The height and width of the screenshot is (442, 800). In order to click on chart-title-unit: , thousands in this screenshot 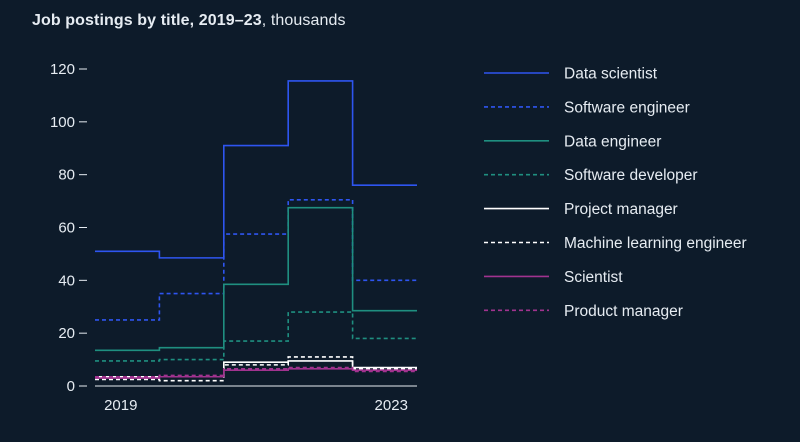, I will do `click(303, 20)`.